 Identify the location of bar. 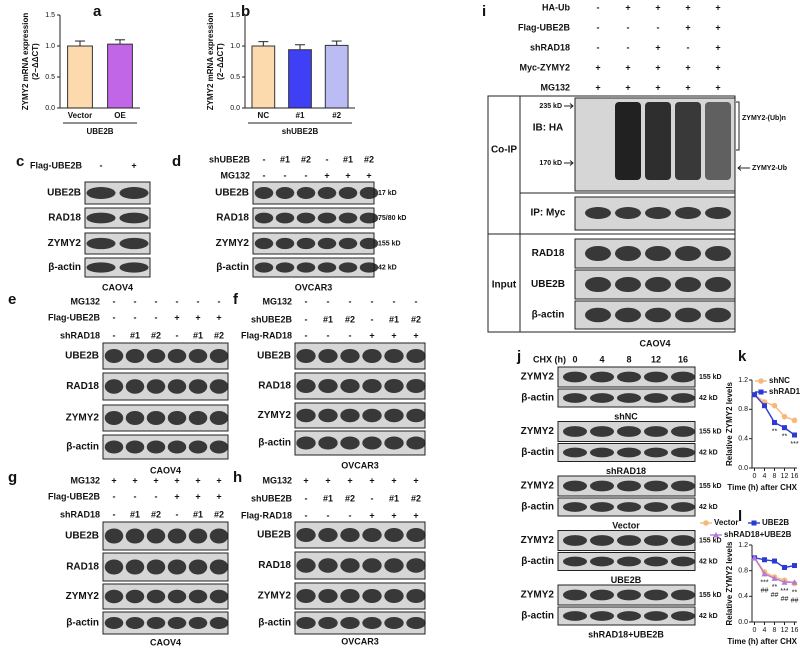
(336, 76).